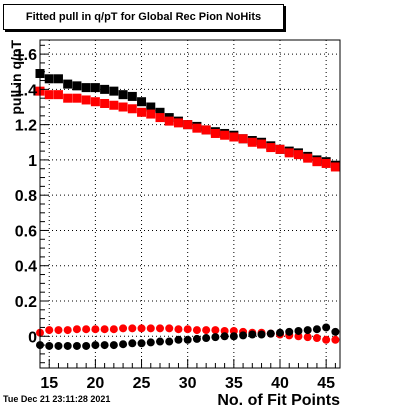 The image size is (400, 409). I want to click on y-tick-label: 0.4, so click(26, 267).